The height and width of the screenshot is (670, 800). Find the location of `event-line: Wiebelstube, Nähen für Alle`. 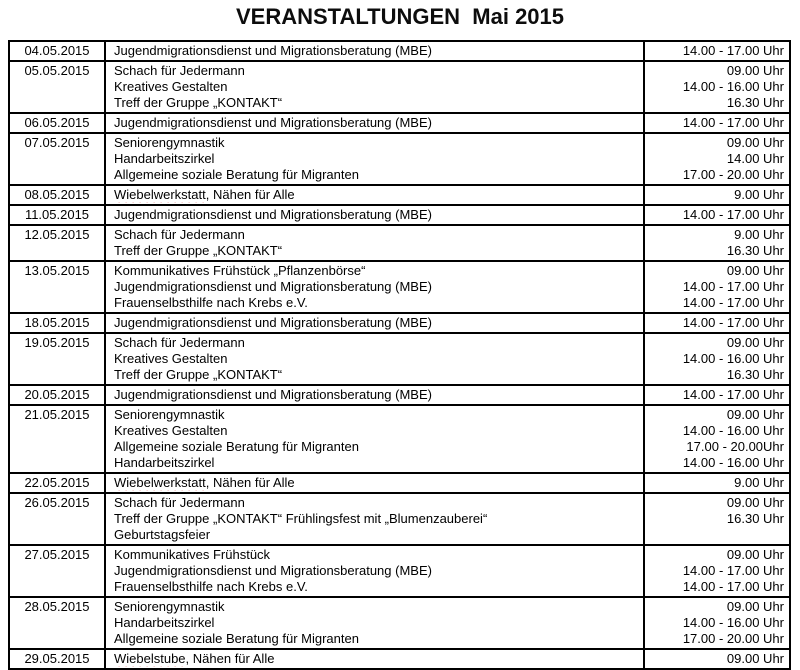

event-line: Wiebelstube, Nähen für Alle is located at coordinates (194, 658).